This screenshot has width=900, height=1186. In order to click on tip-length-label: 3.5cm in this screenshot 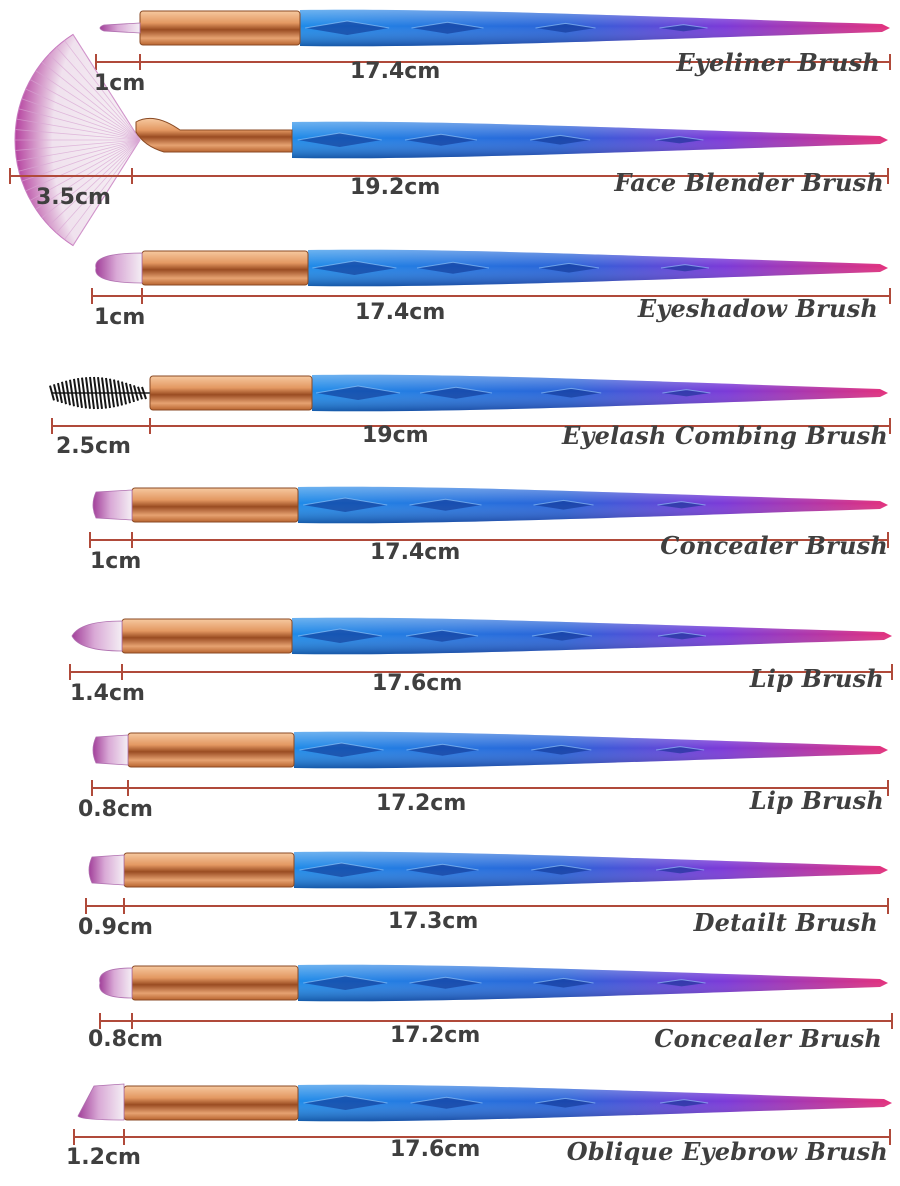, I will do `click(73, 197)`.